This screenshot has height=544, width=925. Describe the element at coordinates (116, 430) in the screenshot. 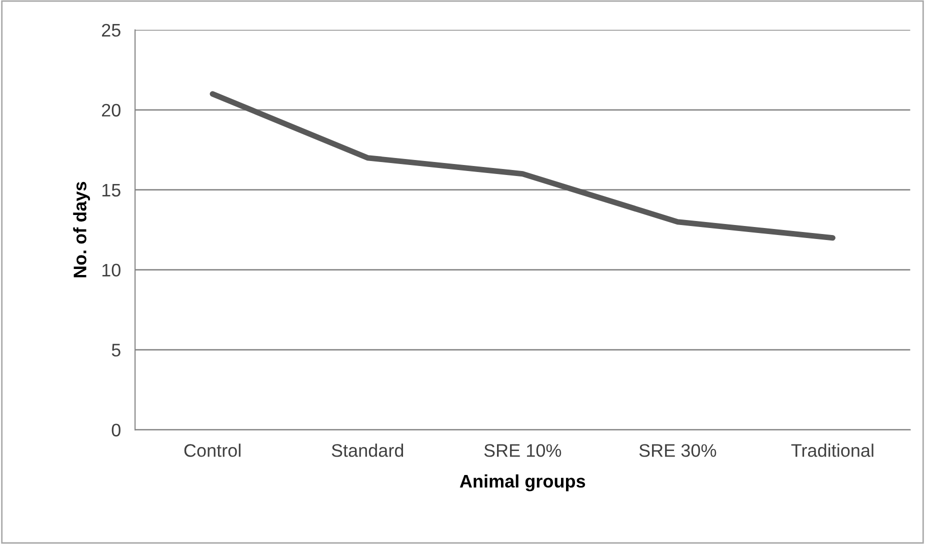

I see `y-tick-label: 0` at that location.